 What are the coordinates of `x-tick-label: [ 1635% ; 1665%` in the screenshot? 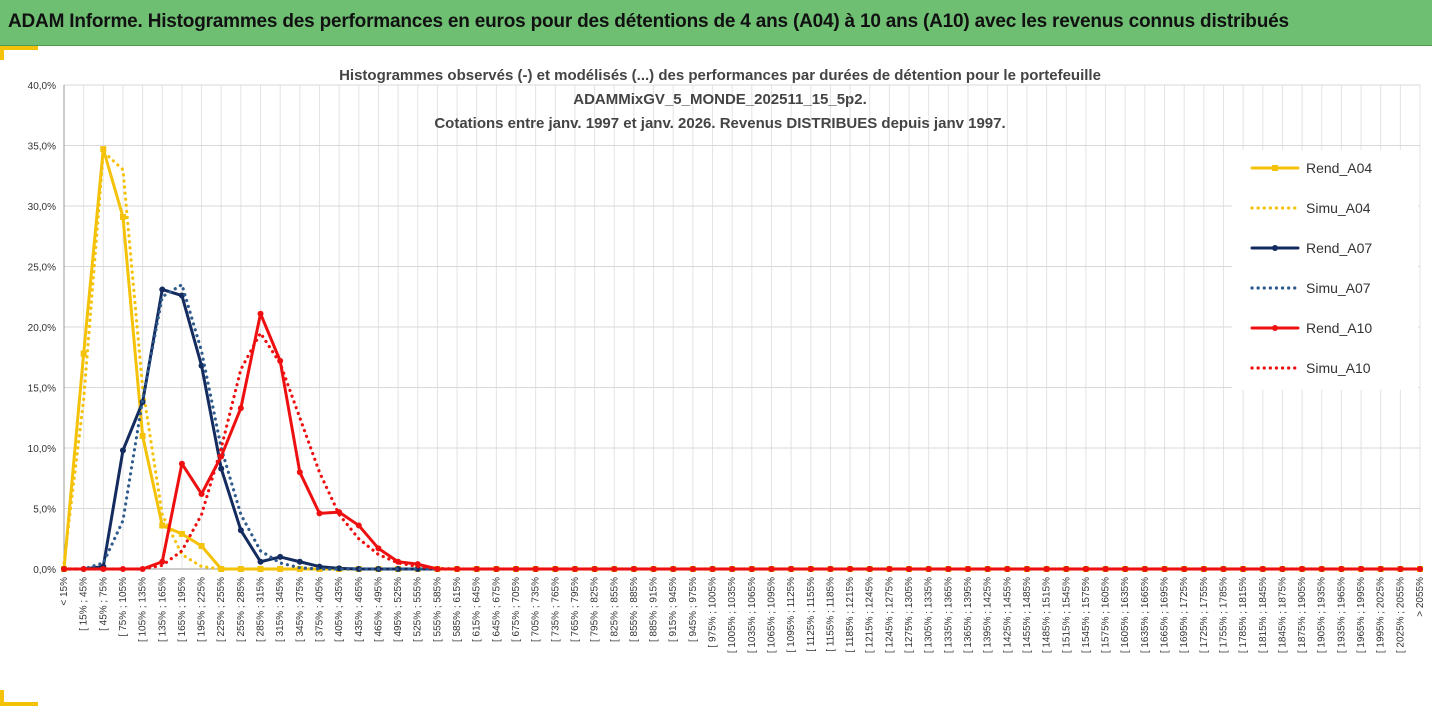 It's located at (1145, 615).